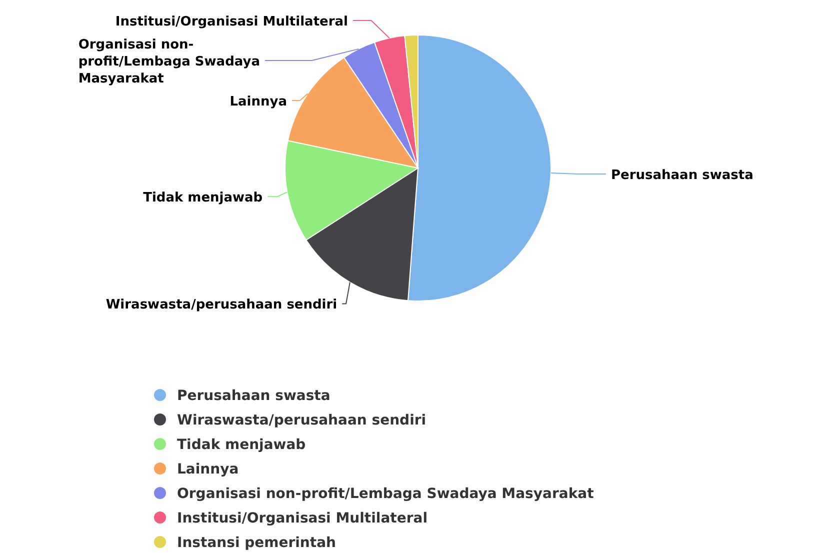  What do you see at coordinates (208, 470) in the screenshot?
I see `legend-label: Lainnya` at bounding box center [208, 470].